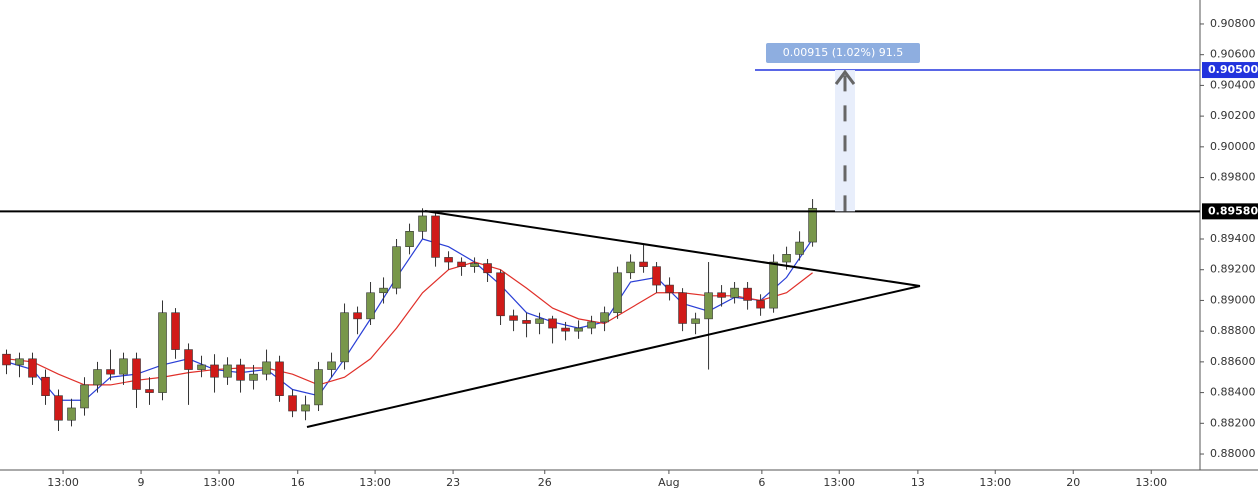 The image size is (1258, 490). Describe the element at coordinates (1233, 453) in the screenshot. I see `y-tick-label: 0.88000` at that location.